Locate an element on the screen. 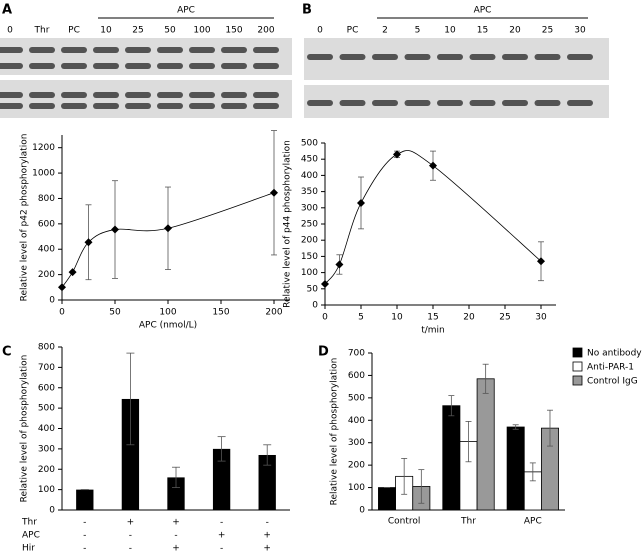 This screenshot has width=643, height=556. lane-label: 5 is located at coordinates (418, 31).